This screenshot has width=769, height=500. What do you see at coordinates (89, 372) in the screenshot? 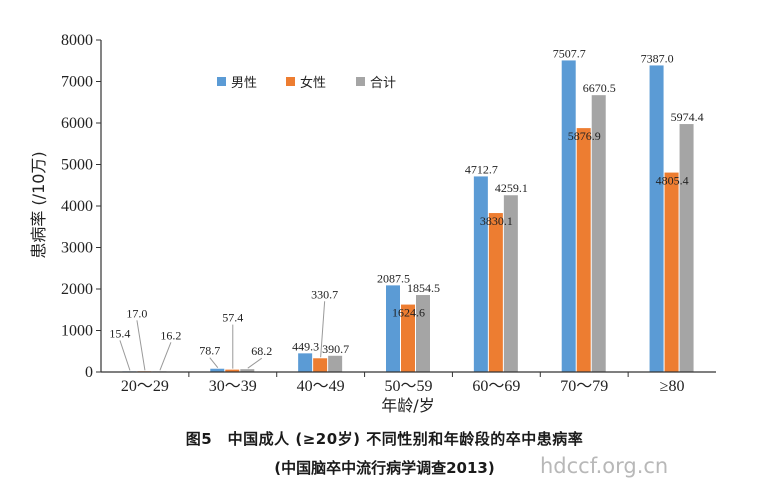
I see `y-tick-label: 0` at bounding box center [89, 372].